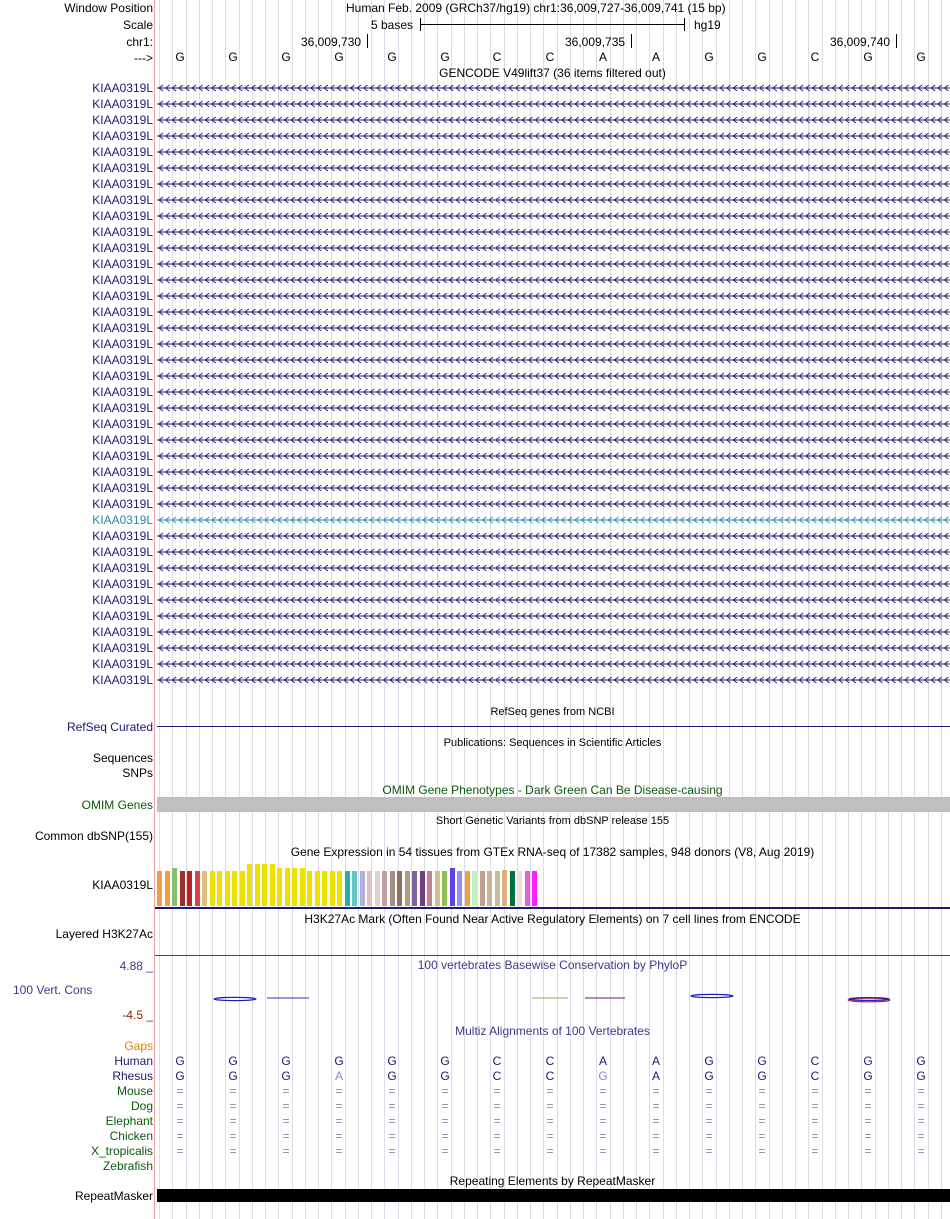  What do you see at coordinates (122, 758) in the screenshot?
I see `publications-label-sequences: Sequences` at bounding box center [122, 758].